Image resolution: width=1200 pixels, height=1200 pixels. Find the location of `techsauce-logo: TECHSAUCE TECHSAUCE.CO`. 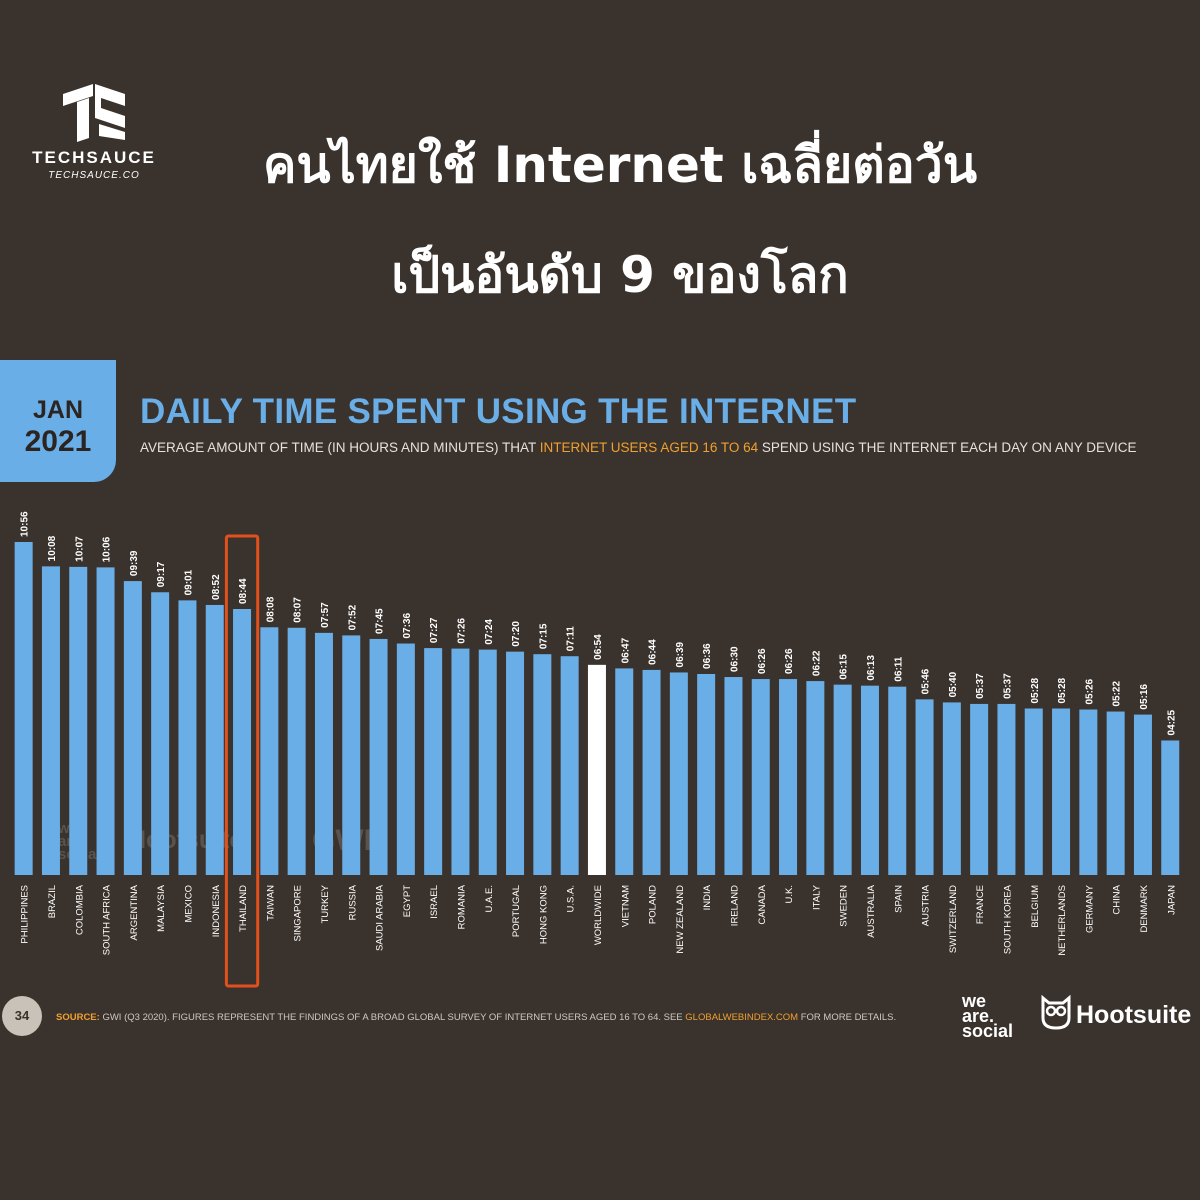

techsauce-logo: TECHSAUCE TECHSAUCE.CO is located at coordinates (94, 130).